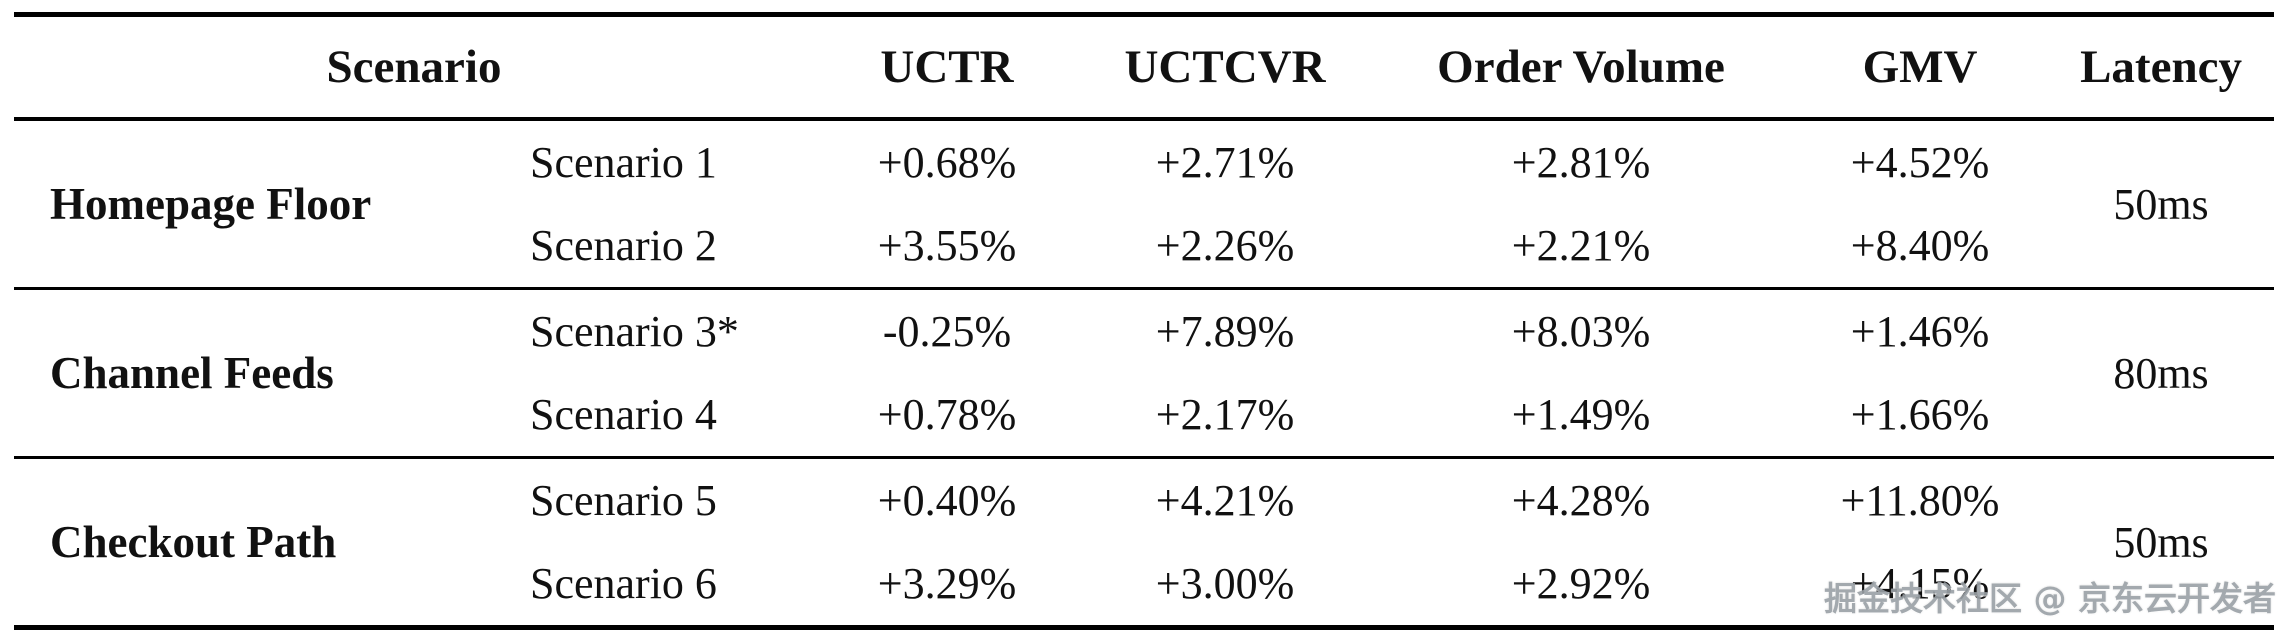 The width and height of the screenshot is (2288, 630). I want to click on uctcvr-value: +7.89%, so click(1225, 331).